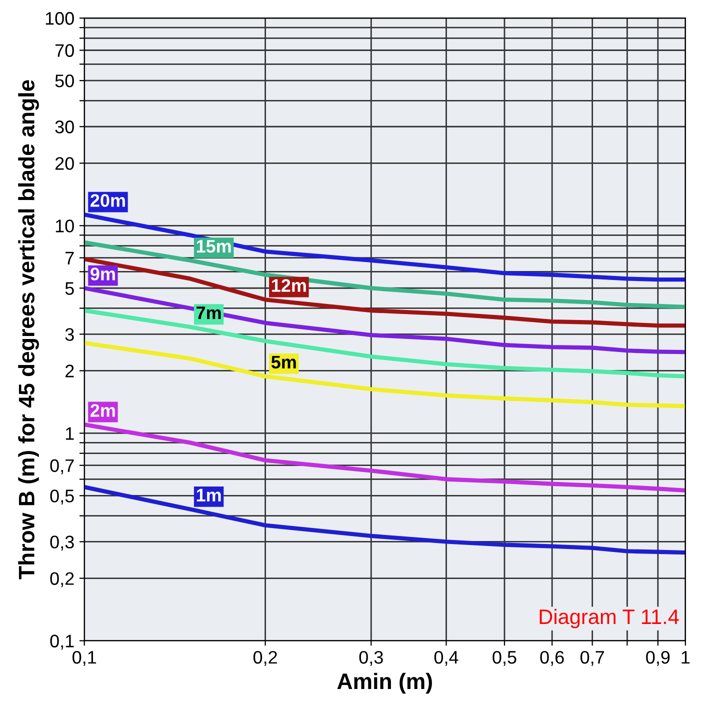 The height and width of the screenshot is (724, 703). What do you see at coordinates (62, 543) in the screenshot?
I see `y-tick-label: 0,3` at bounding box center [62, 543].